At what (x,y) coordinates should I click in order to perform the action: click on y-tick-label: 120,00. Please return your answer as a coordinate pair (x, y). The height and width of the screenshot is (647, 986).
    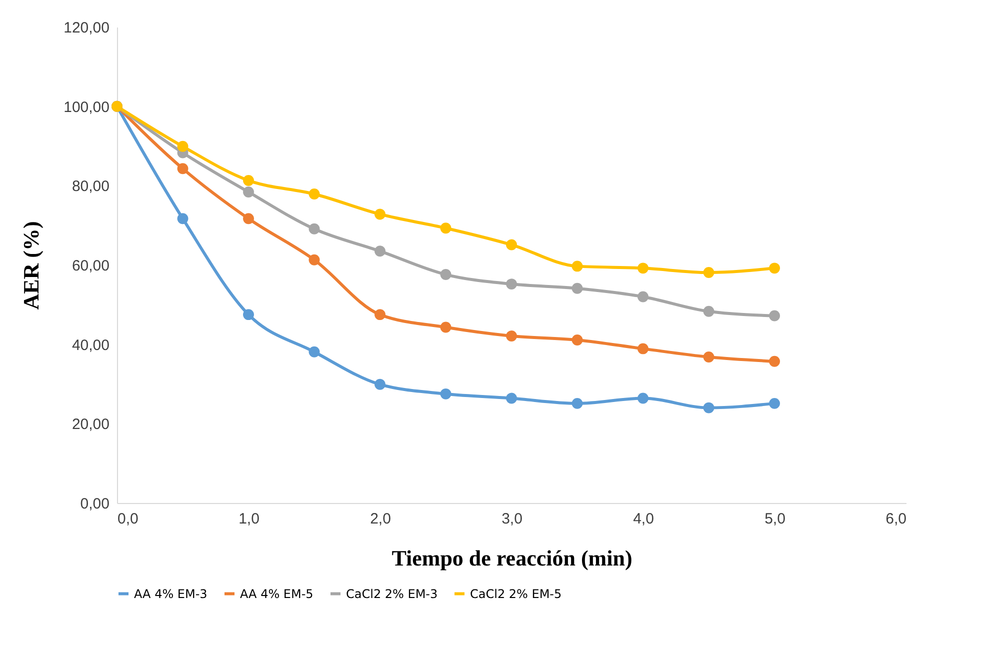
    Looking at the image, I should click on (87, 28).